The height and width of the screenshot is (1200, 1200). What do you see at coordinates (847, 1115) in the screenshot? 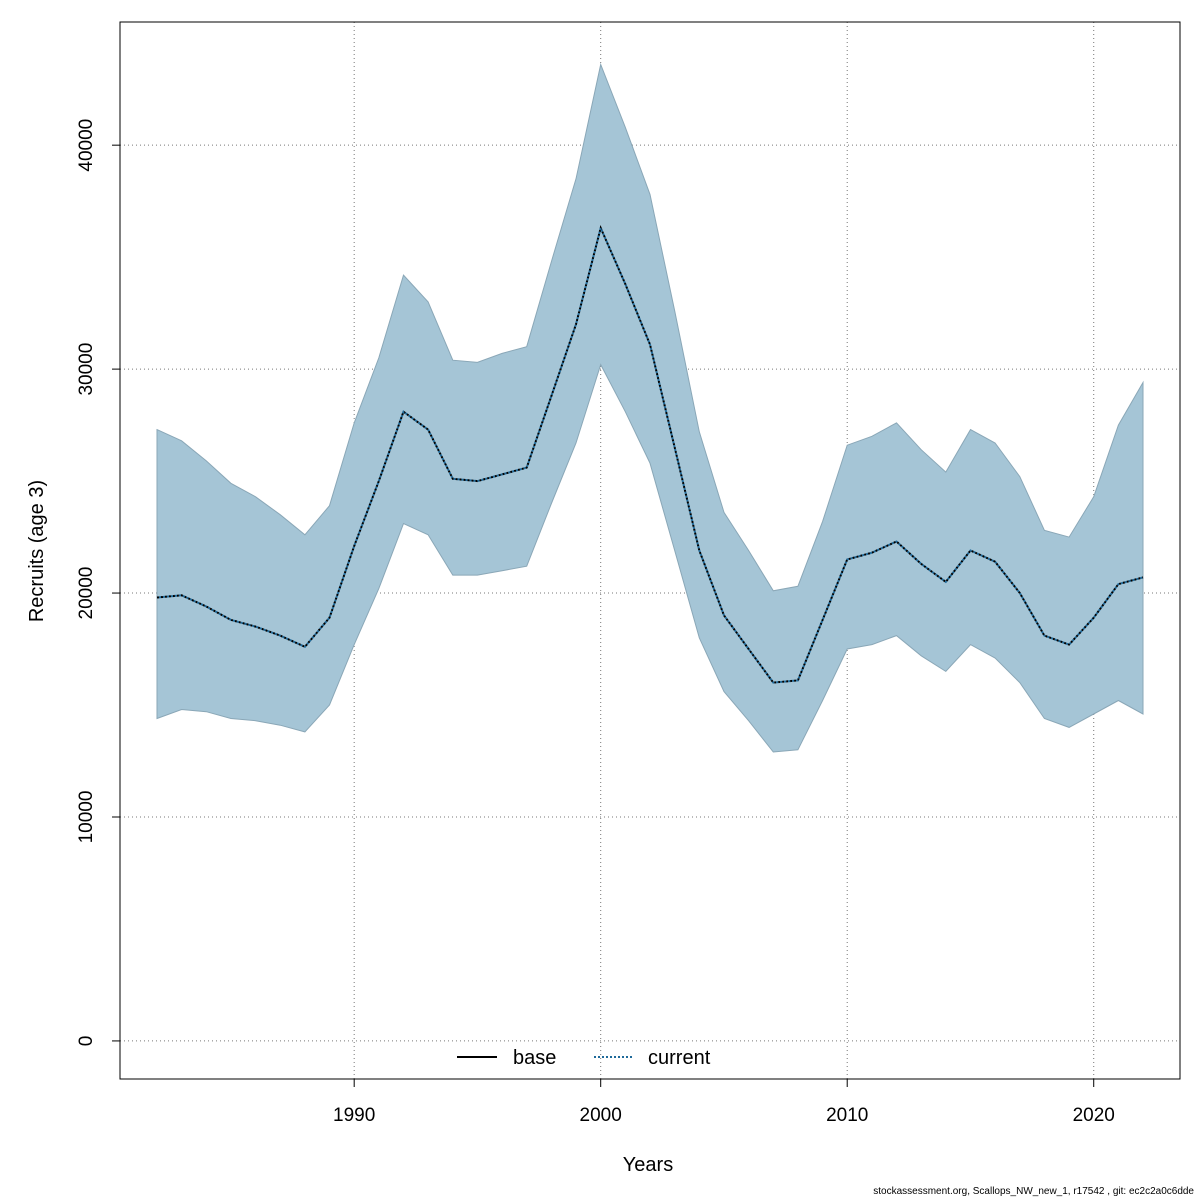
I see `x-tick-label-2010: 2010` at bounding box center [847, 1115].